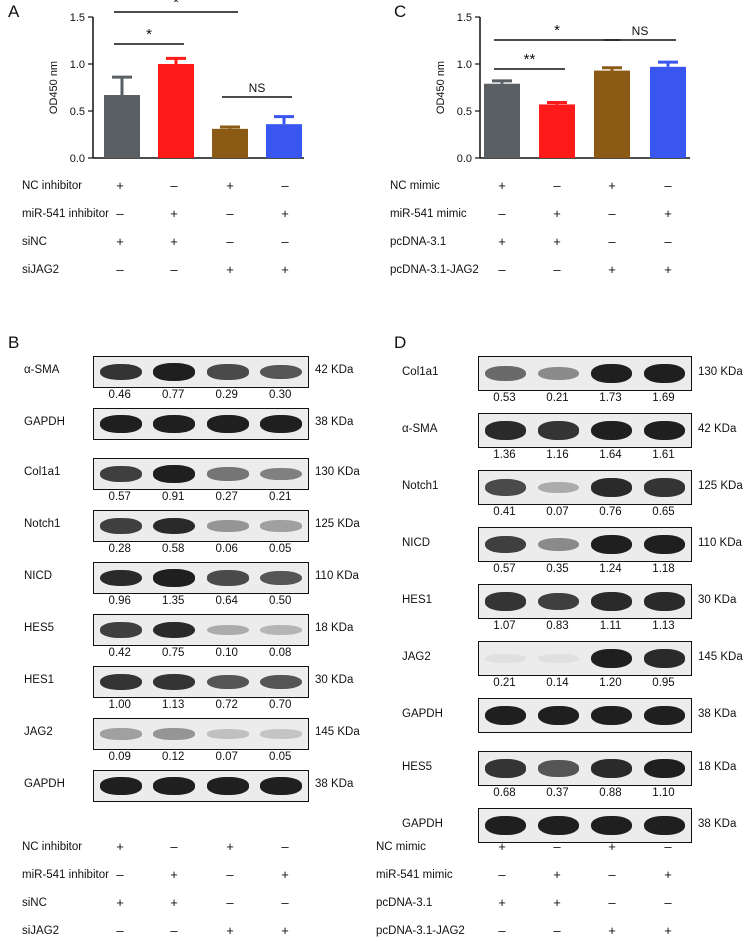 The width and height of the screenshot is (744, 941). Describe the element at coordinates (417, 766) in the screenshot. I see `blot-protein-label: HES5` at that location.